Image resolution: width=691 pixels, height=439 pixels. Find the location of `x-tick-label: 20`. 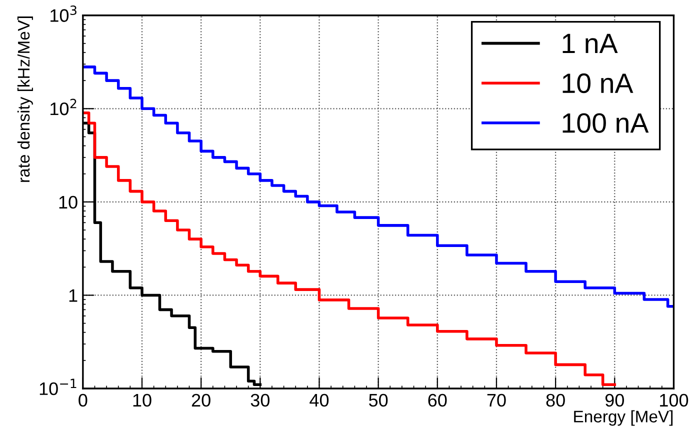

x-tick-label: 20 is located at coordinates (201, 400).